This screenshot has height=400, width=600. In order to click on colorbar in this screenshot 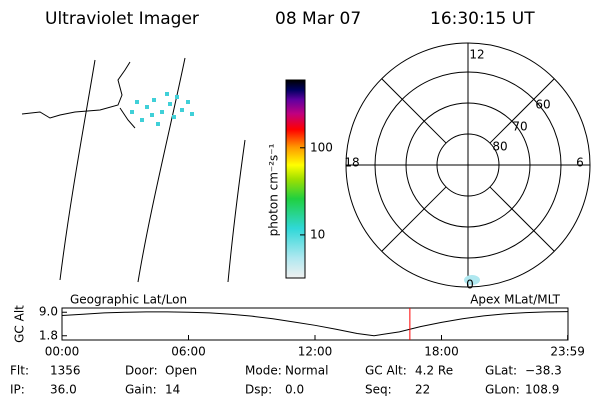, I will do `click(295, 179)`.